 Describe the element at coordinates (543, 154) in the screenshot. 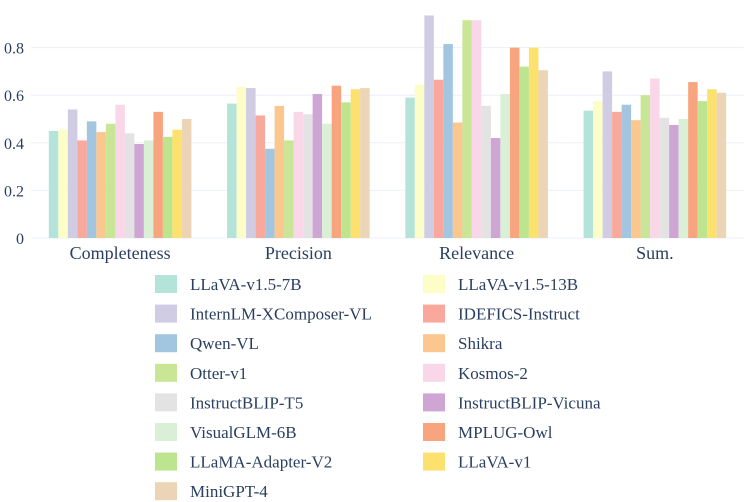

I see `bar-minigpt-4-relevance` at that location.